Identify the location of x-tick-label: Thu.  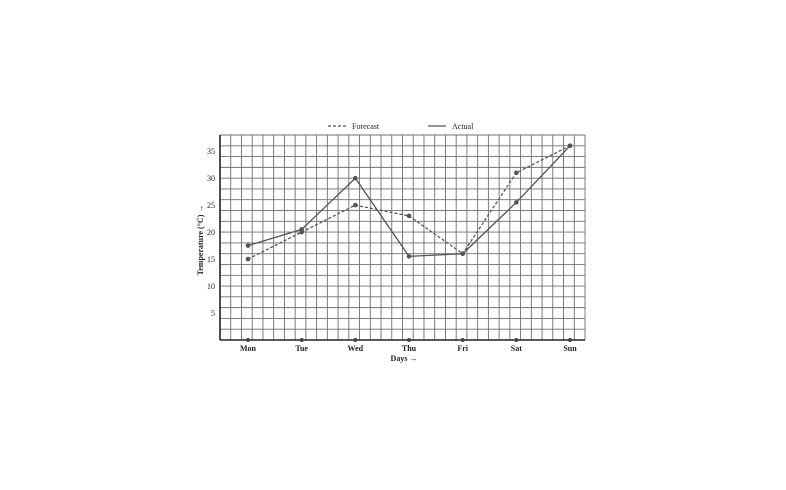
(409, 348).